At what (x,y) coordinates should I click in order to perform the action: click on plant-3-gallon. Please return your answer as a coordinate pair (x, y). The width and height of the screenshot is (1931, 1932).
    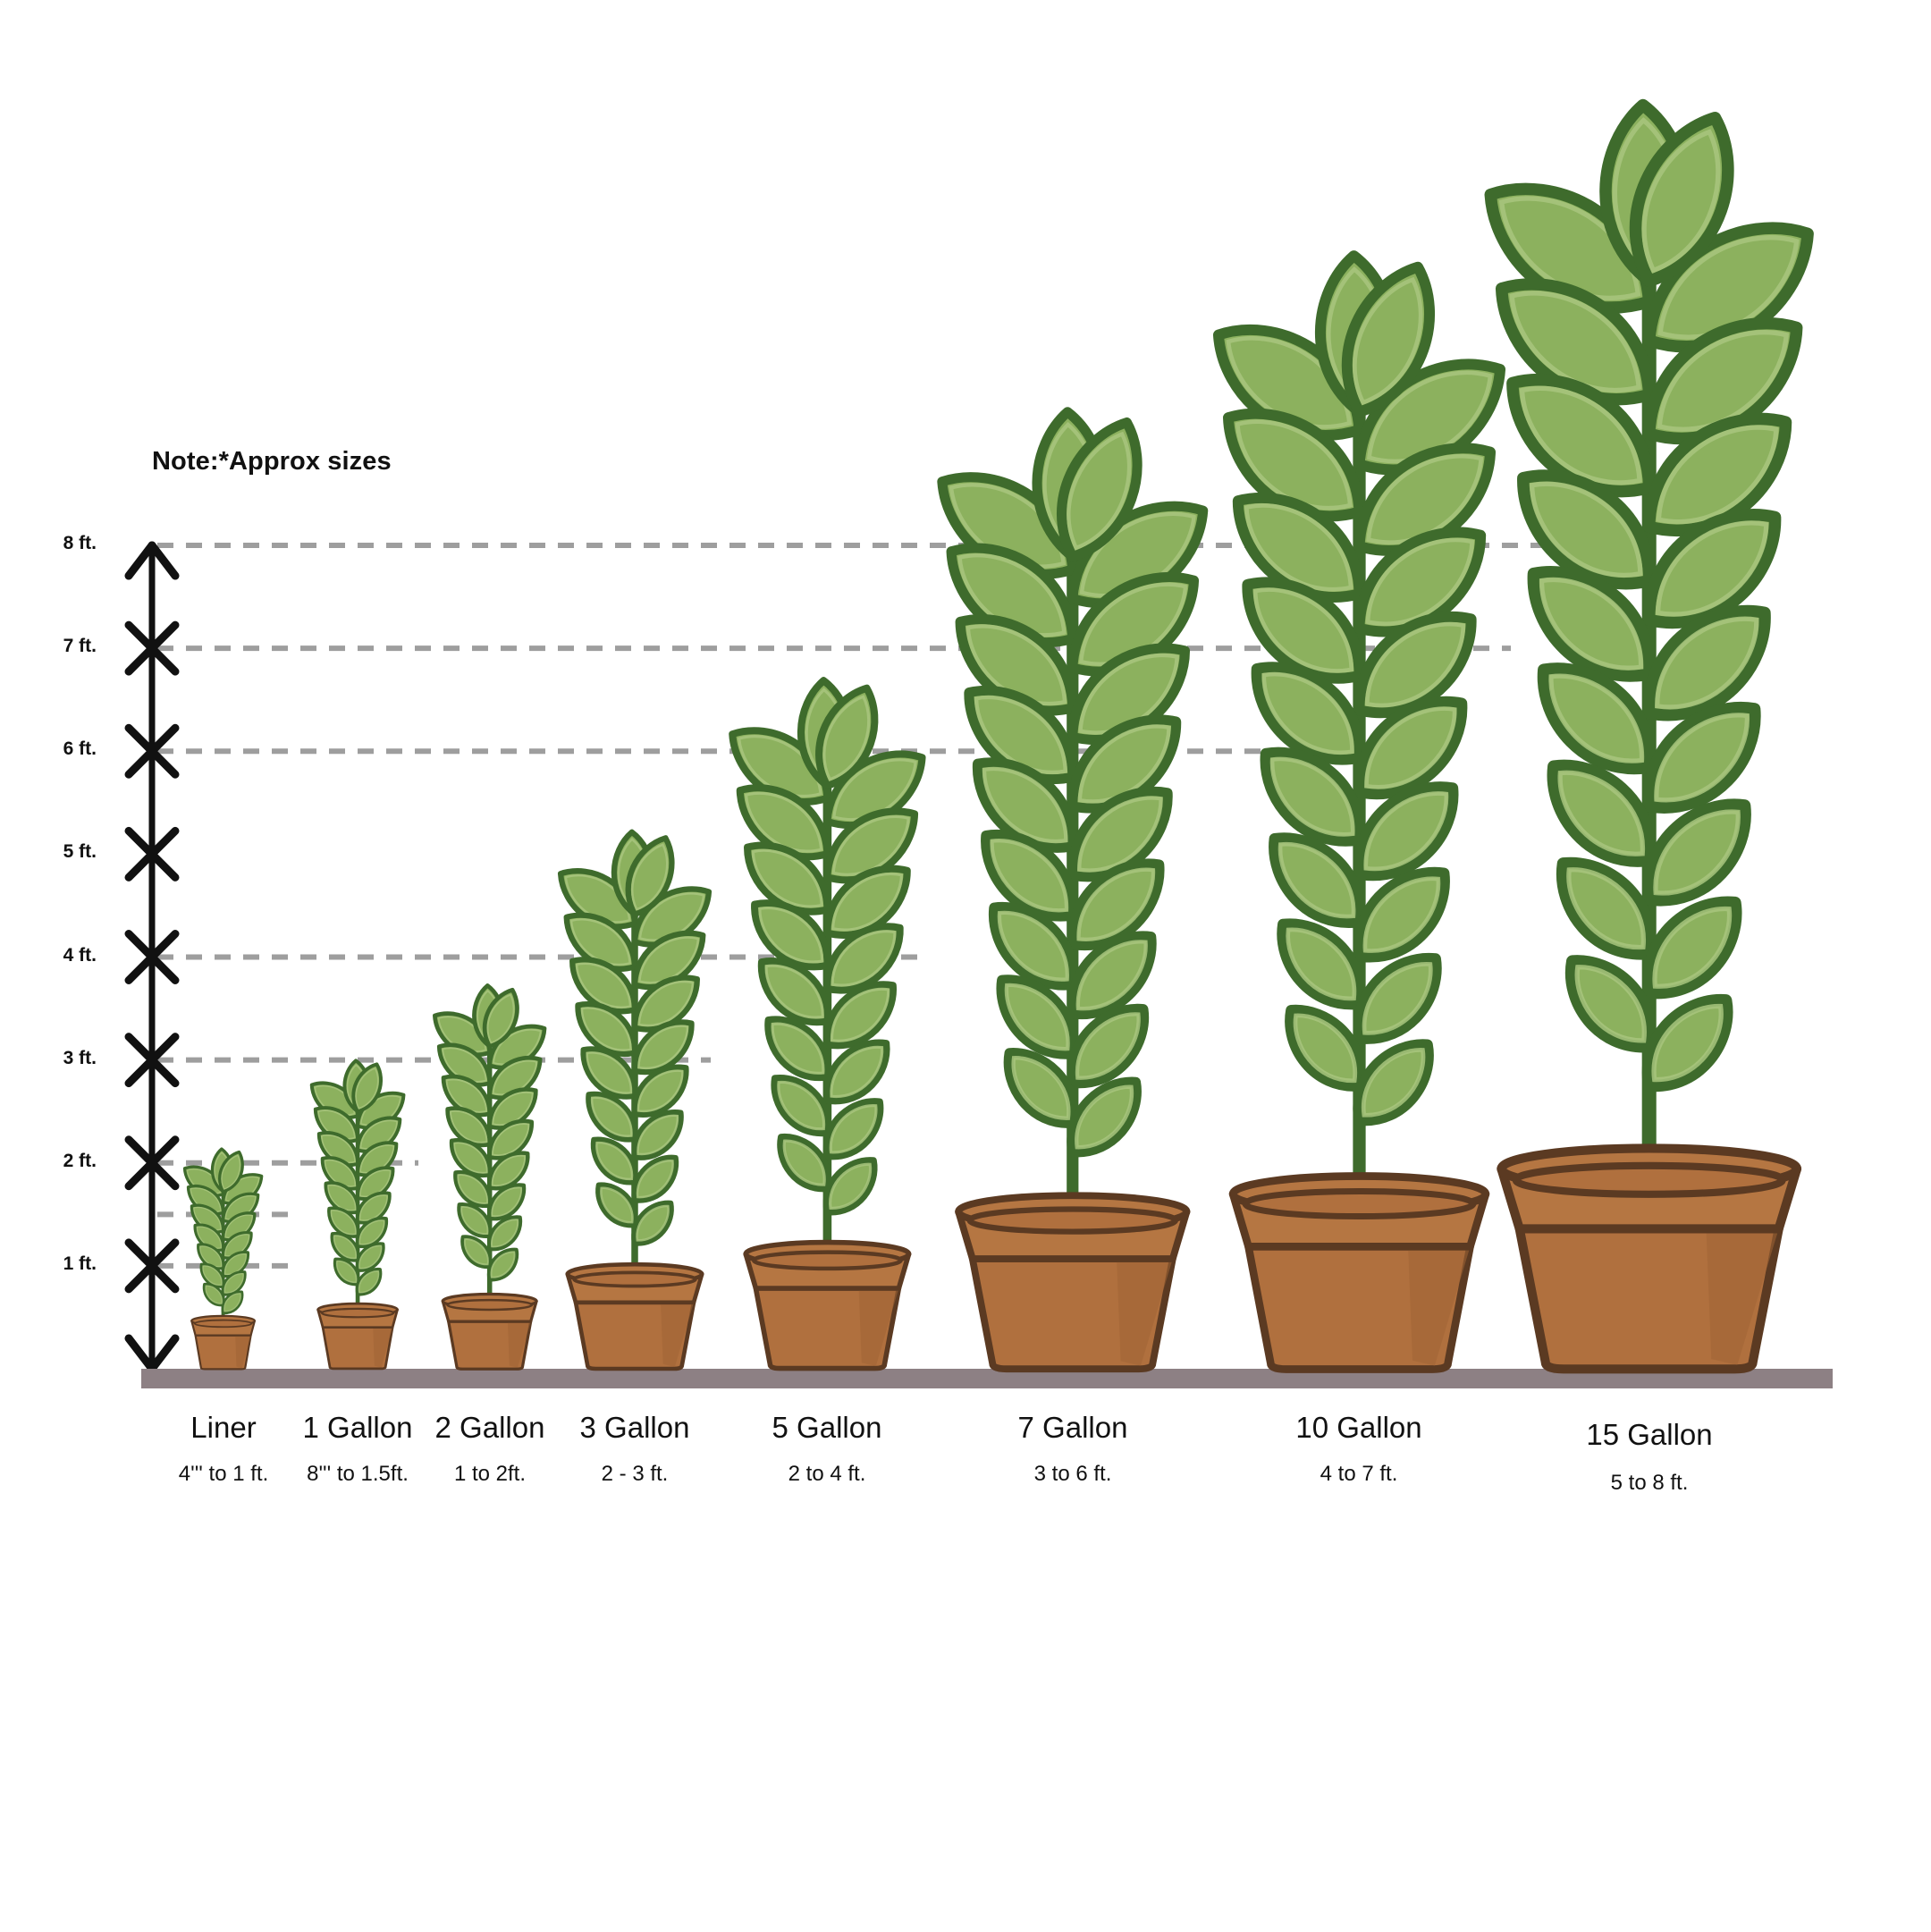
    Looking at the image, I should click on (635, 1068).